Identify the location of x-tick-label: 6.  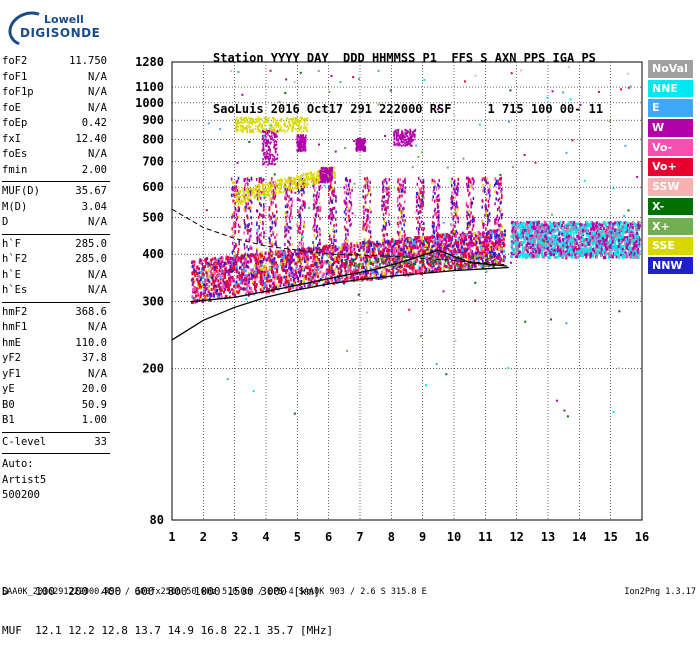
(328, 537).